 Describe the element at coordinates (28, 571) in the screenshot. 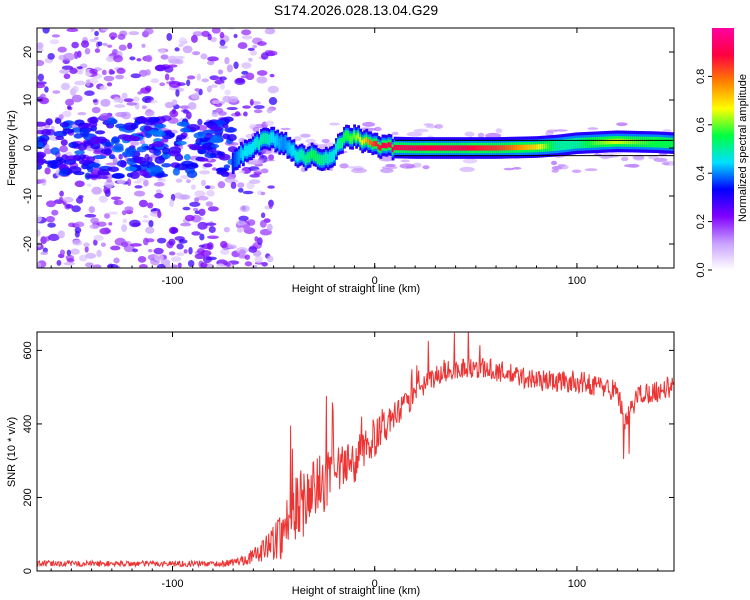

I see `snr-y-tick-label: 0` at that location.